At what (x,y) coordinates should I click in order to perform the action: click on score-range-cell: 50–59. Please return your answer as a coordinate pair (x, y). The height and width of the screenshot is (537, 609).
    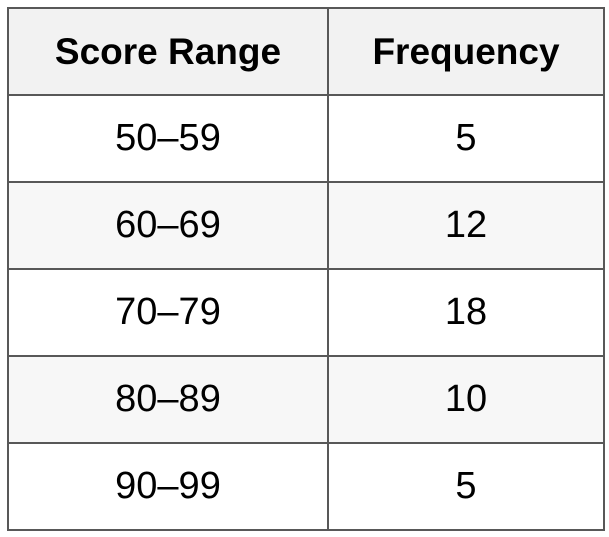
    Looking at the image, I should click on (168, 138).